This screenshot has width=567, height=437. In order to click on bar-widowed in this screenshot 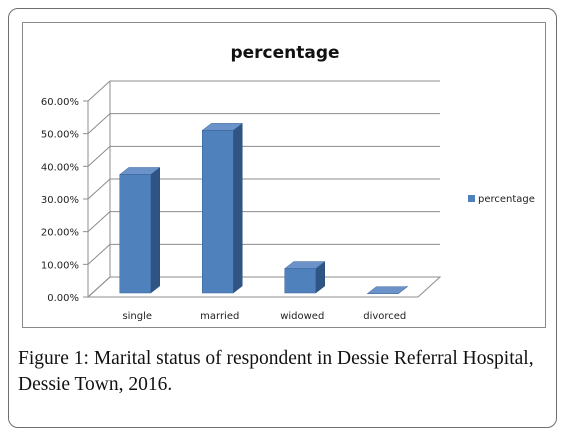, I will do `click(305, 277)`.